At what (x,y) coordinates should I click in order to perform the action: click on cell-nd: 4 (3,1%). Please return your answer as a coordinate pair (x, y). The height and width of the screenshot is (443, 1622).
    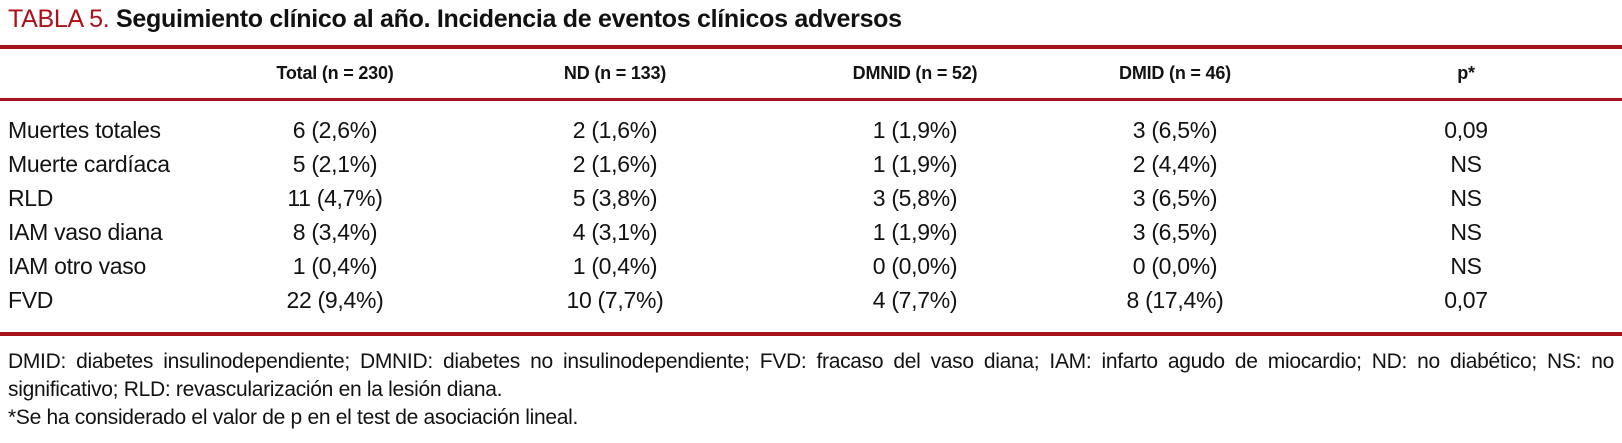
    Looking at the image, I should click on (615, 231).